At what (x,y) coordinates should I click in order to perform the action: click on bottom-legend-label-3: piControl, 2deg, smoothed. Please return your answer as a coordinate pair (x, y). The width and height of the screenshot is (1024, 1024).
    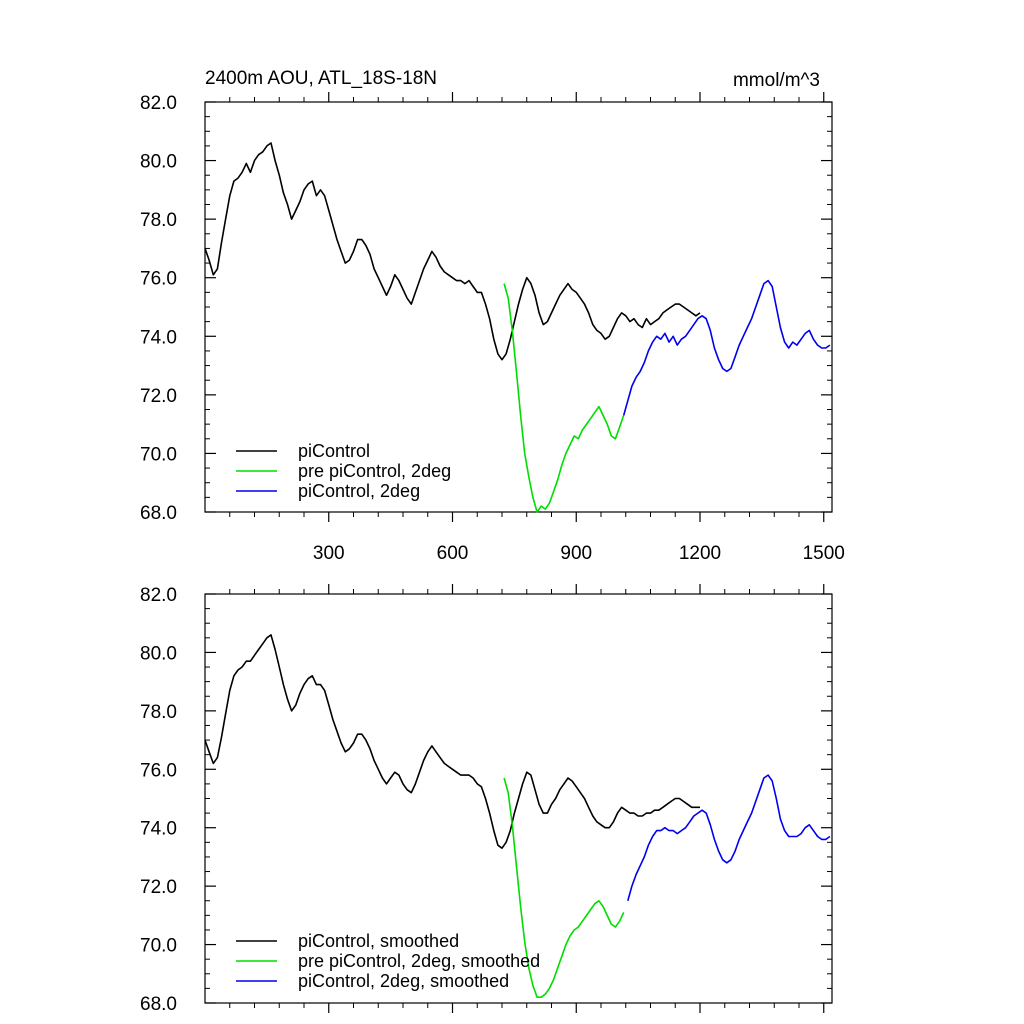
    Looking at the image, I should click on (403, 981).